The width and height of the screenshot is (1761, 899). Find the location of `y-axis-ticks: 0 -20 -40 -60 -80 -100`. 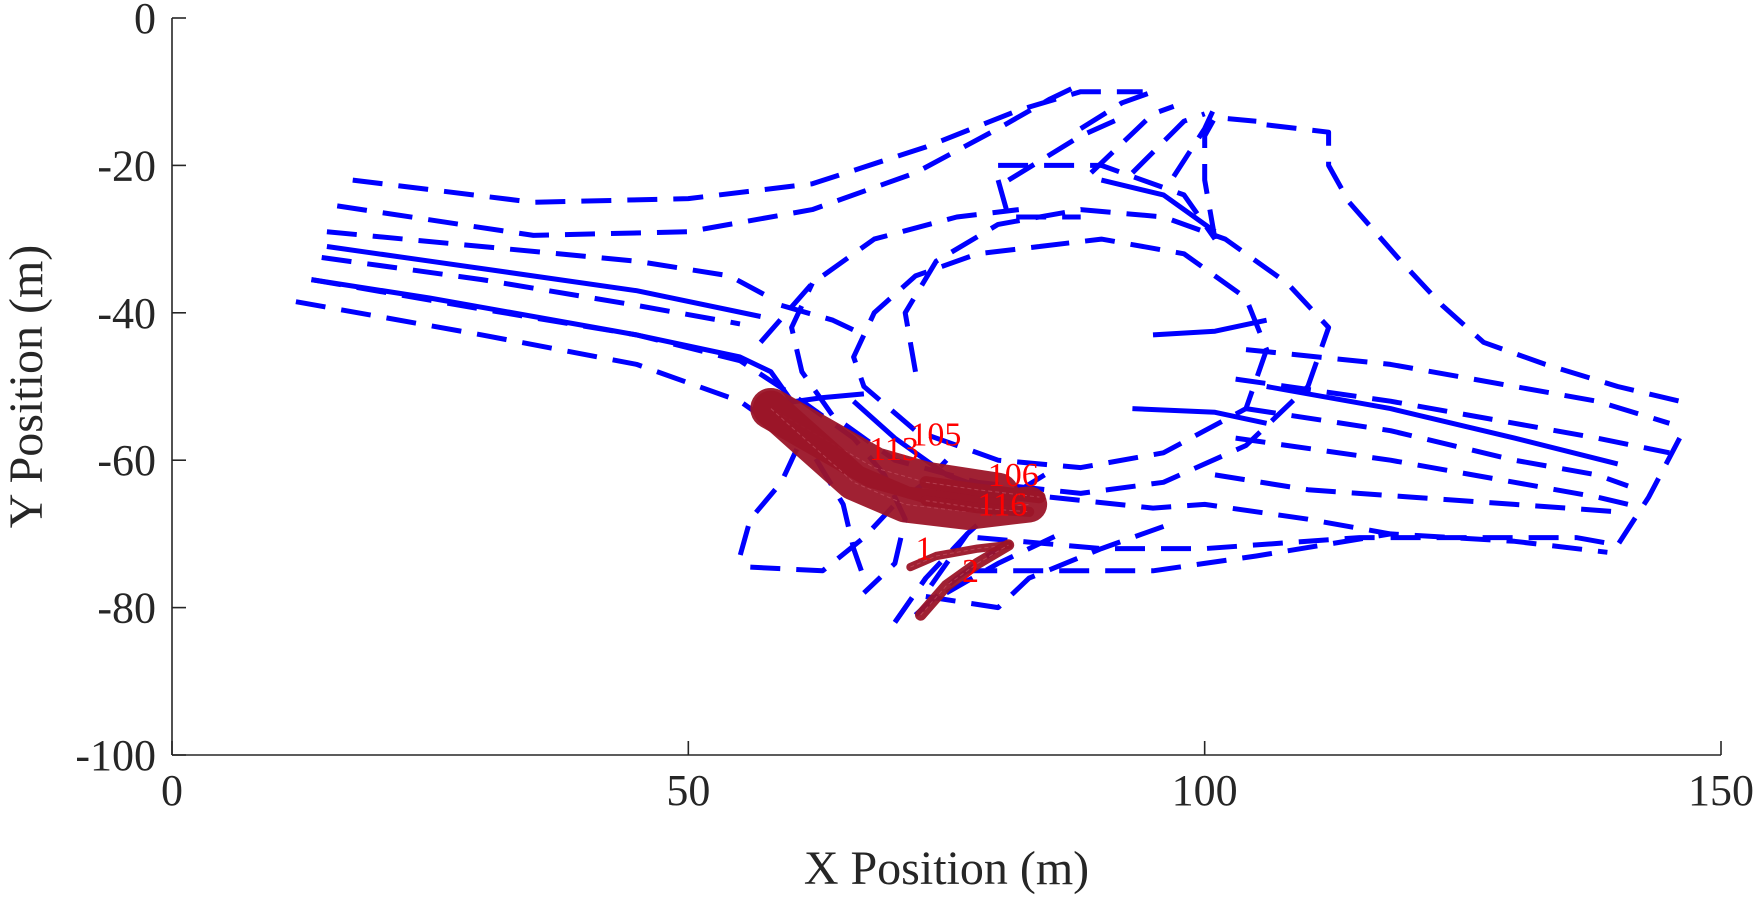

y-axis-ticks: 0 -20 -40 -60 -80 -100 is located at coordinates (130, 390).